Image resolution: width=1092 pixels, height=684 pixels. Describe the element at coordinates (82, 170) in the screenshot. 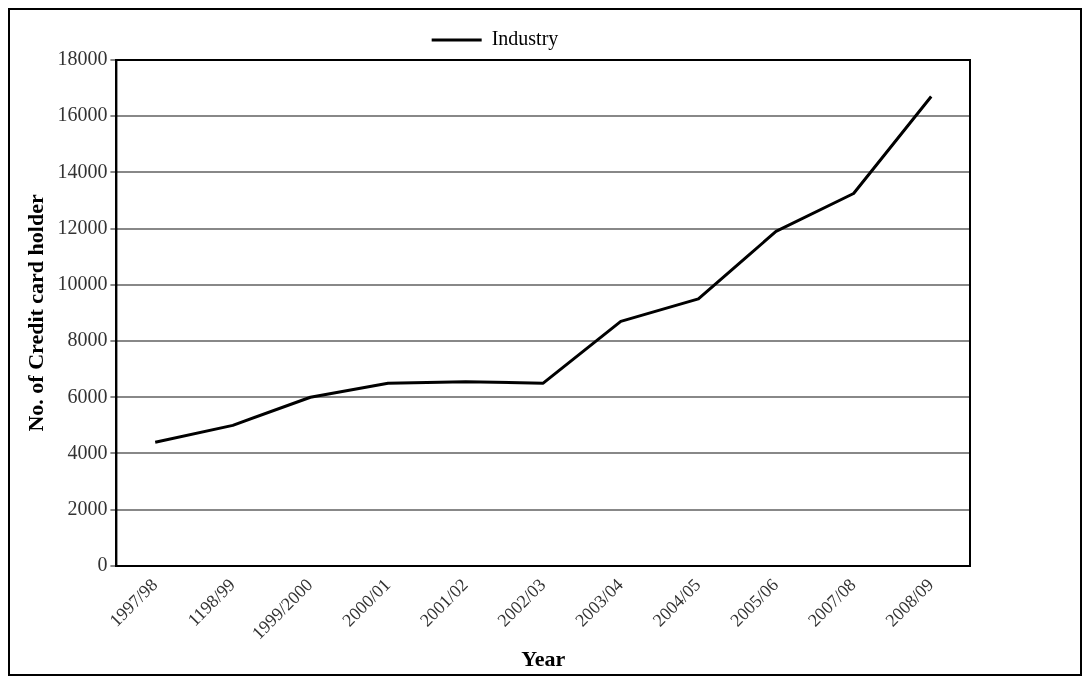

I see `y-tick-label: 14000` at that location.